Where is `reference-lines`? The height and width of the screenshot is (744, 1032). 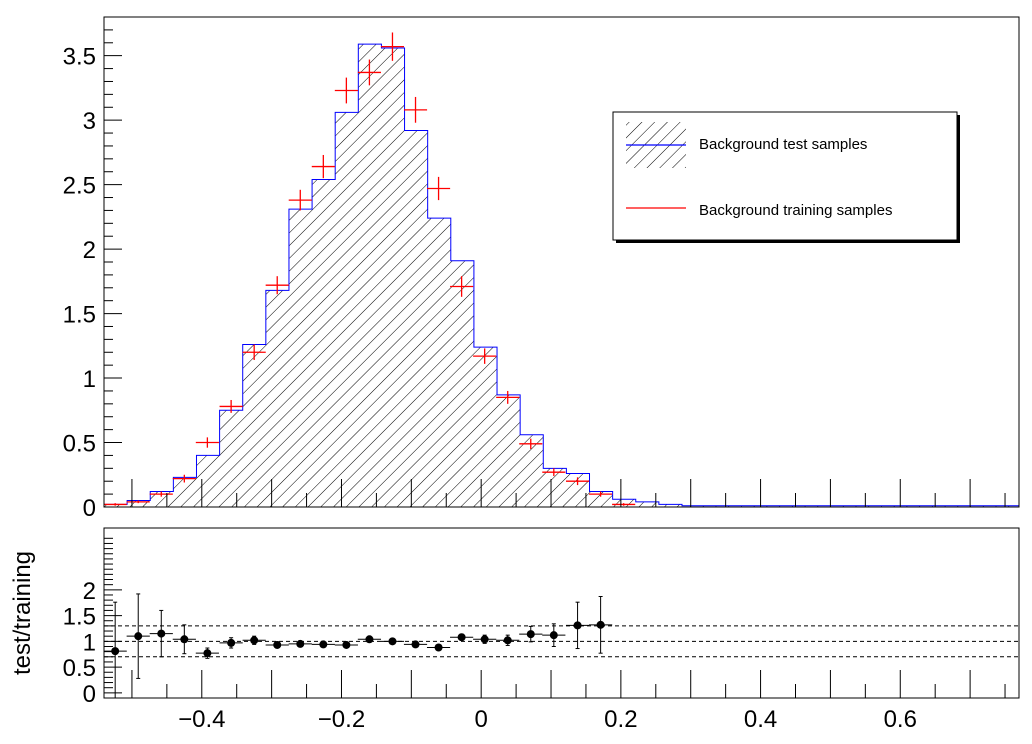
reference-lines is located at coordinates (561, 641).